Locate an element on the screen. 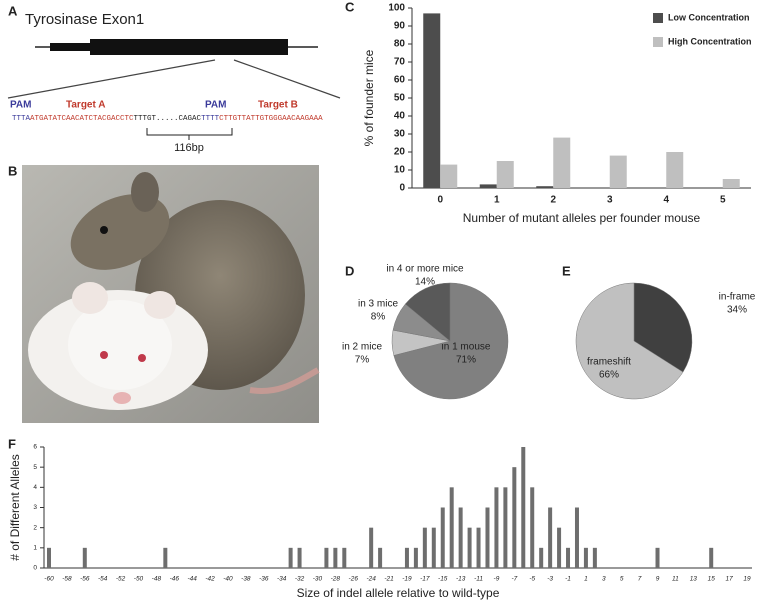 The image size is (760, 602). sequence-part: CTTGTTATTGTGGGAACAAGAAA is located at coordinates (271, 119).